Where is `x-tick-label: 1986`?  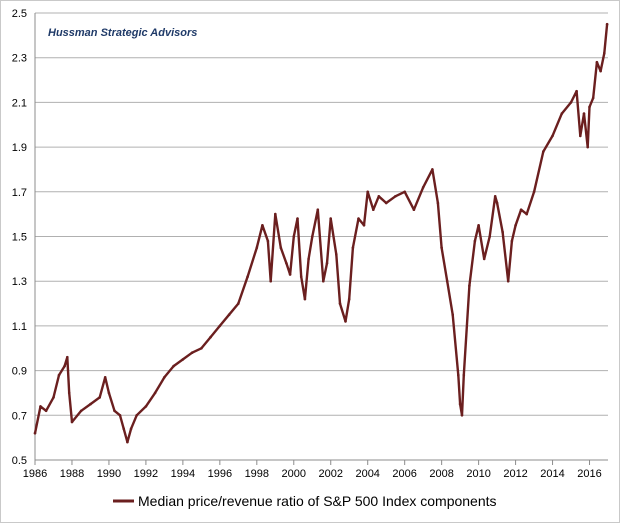
x-tick-label: 1986 is located at coordinates (35, 474).